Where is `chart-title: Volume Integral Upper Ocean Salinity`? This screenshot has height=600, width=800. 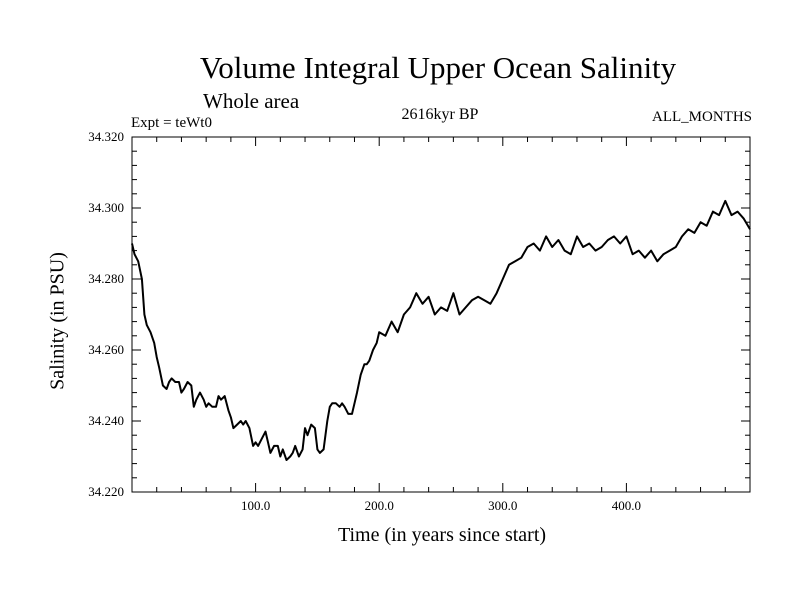 chart-title: Volume Integral Upper Ocean Salinity is located at coordinates (438, 67).